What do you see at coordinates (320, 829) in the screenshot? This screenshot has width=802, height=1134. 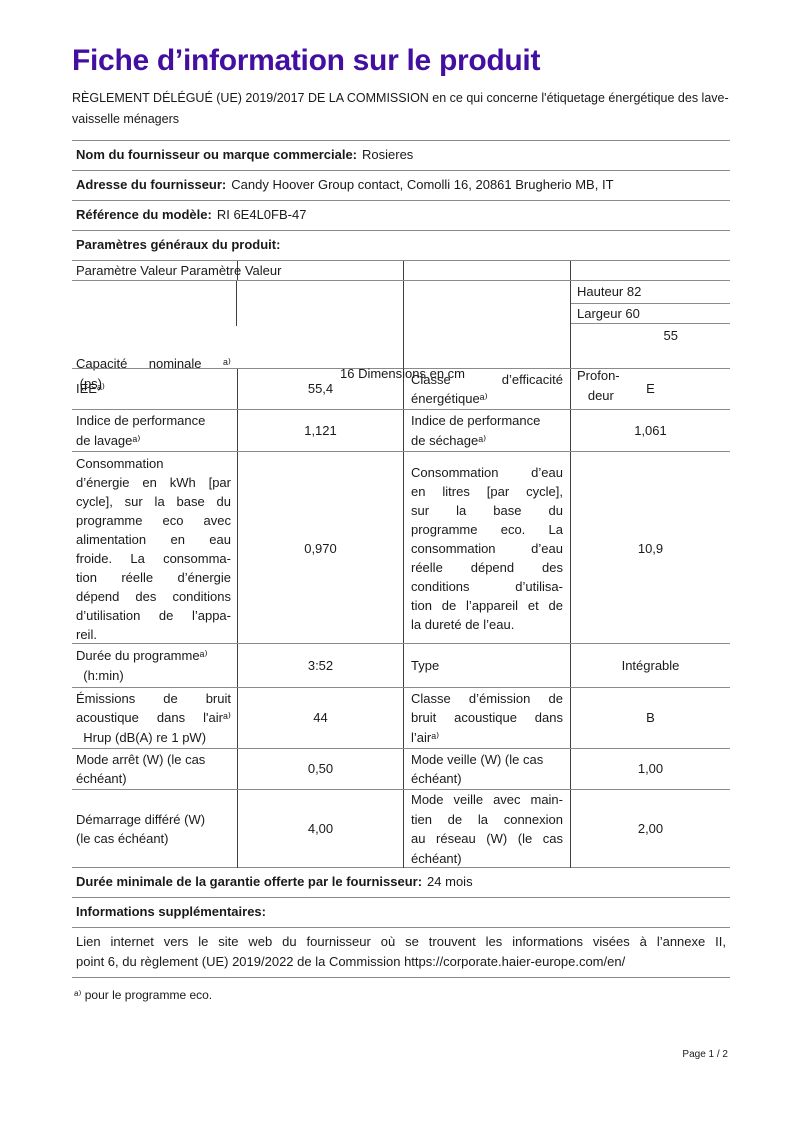 I see `param-value-cell: 4,00` at bounding box center [320, 829].